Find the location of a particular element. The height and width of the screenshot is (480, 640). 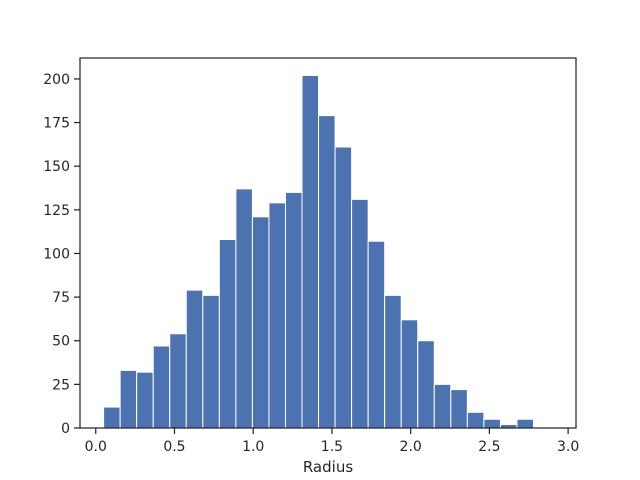

y-tick-label: 200 is located at coordinates (56, 80).